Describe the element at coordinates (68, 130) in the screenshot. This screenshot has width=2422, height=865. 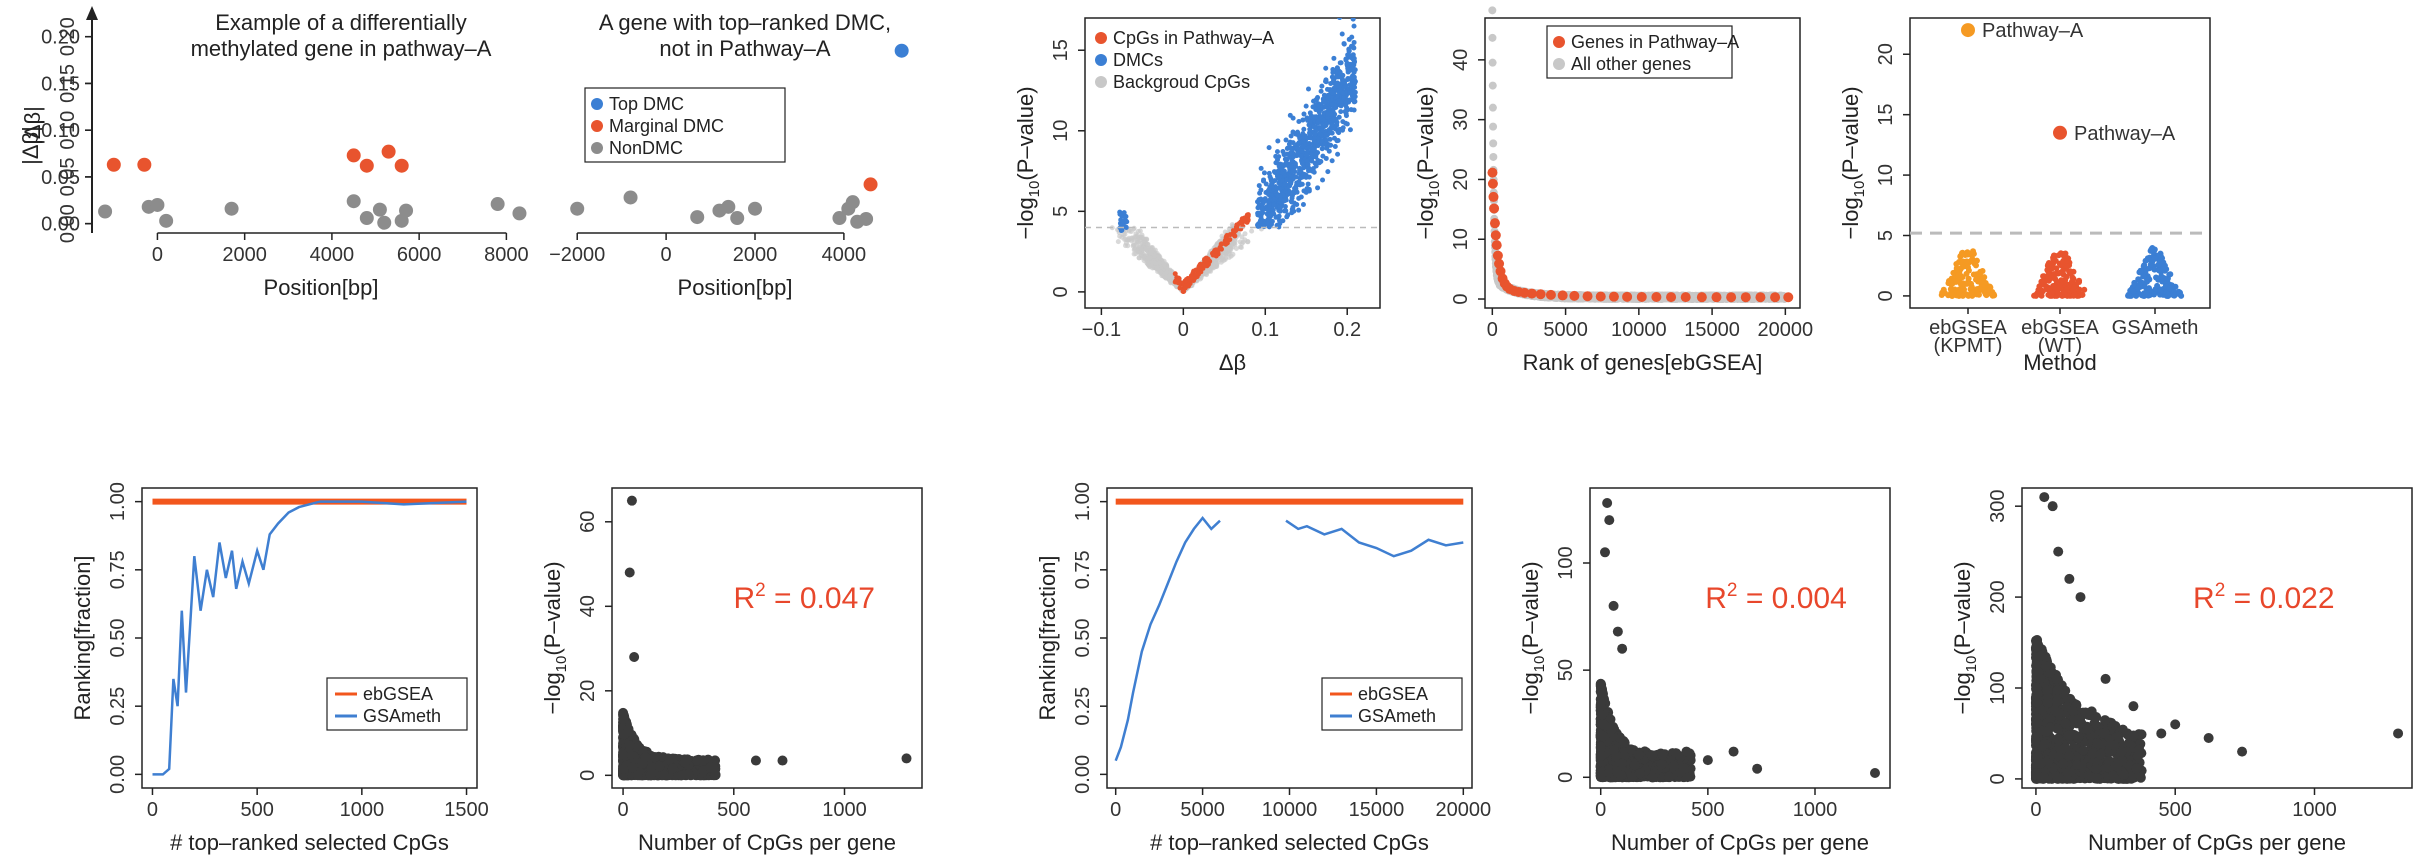
I see `y-tick-label: 0.10` at that location.